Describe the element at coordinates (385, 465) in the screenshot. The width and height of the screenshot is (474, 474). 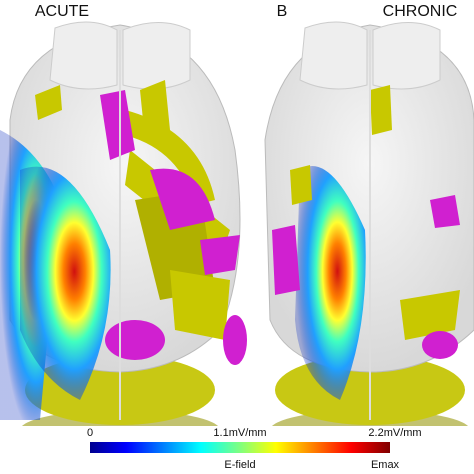
I see `colorbar-max-label: Emax` at that location.